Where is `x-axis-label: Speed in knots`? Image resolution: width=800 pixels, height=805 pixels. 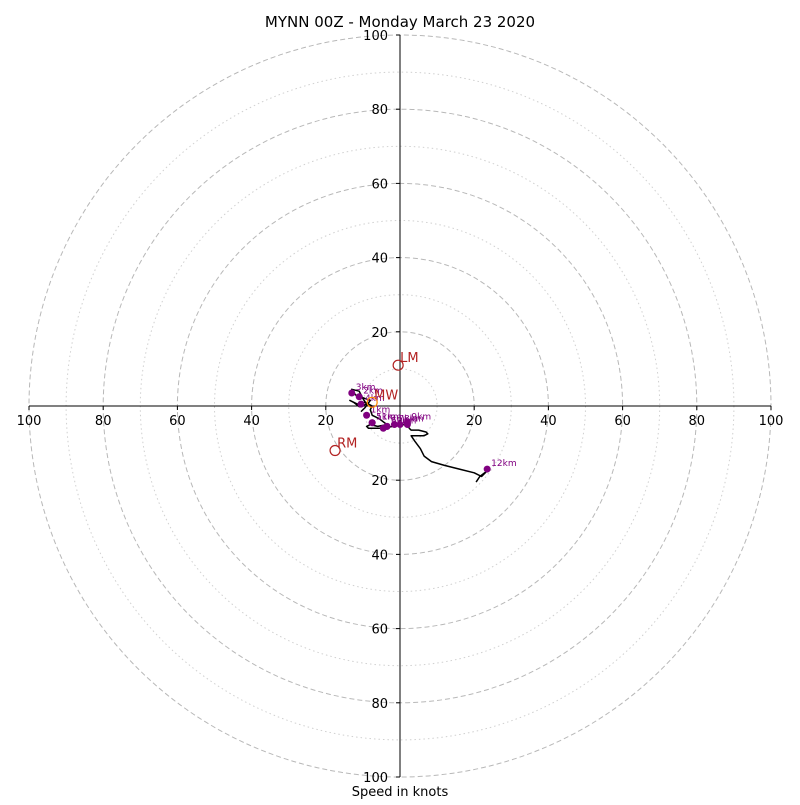
x-axis-label: Speed in knots is located at coordinates (400, 792).